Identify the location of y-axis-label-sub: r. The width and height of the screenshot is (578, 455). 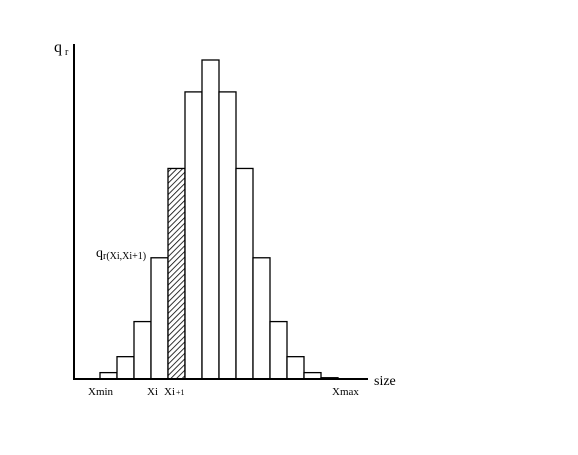
(67, 52).